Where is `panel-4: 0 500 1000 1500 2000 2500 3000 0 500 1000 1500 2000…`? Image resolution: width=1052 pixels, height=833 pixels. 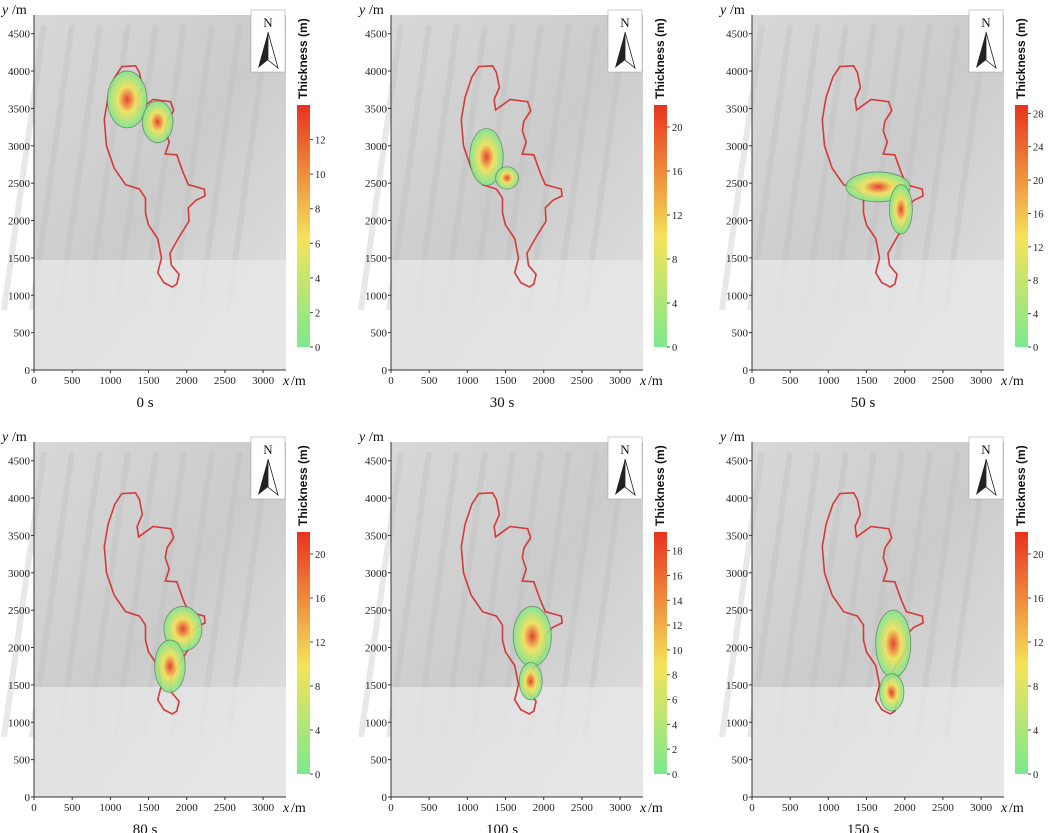 panel-4: 0 500 1000 1500 2000 2500 3000 0 500 1000 1500 2000… is located at coordinates (163, 631).